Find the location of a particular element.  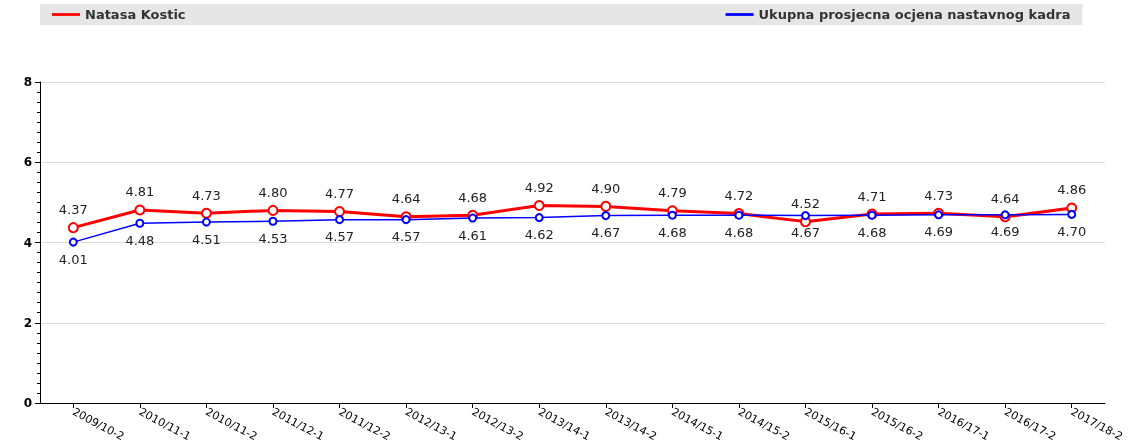

y-tick-label: 4 is located at coordinates (27, 242).